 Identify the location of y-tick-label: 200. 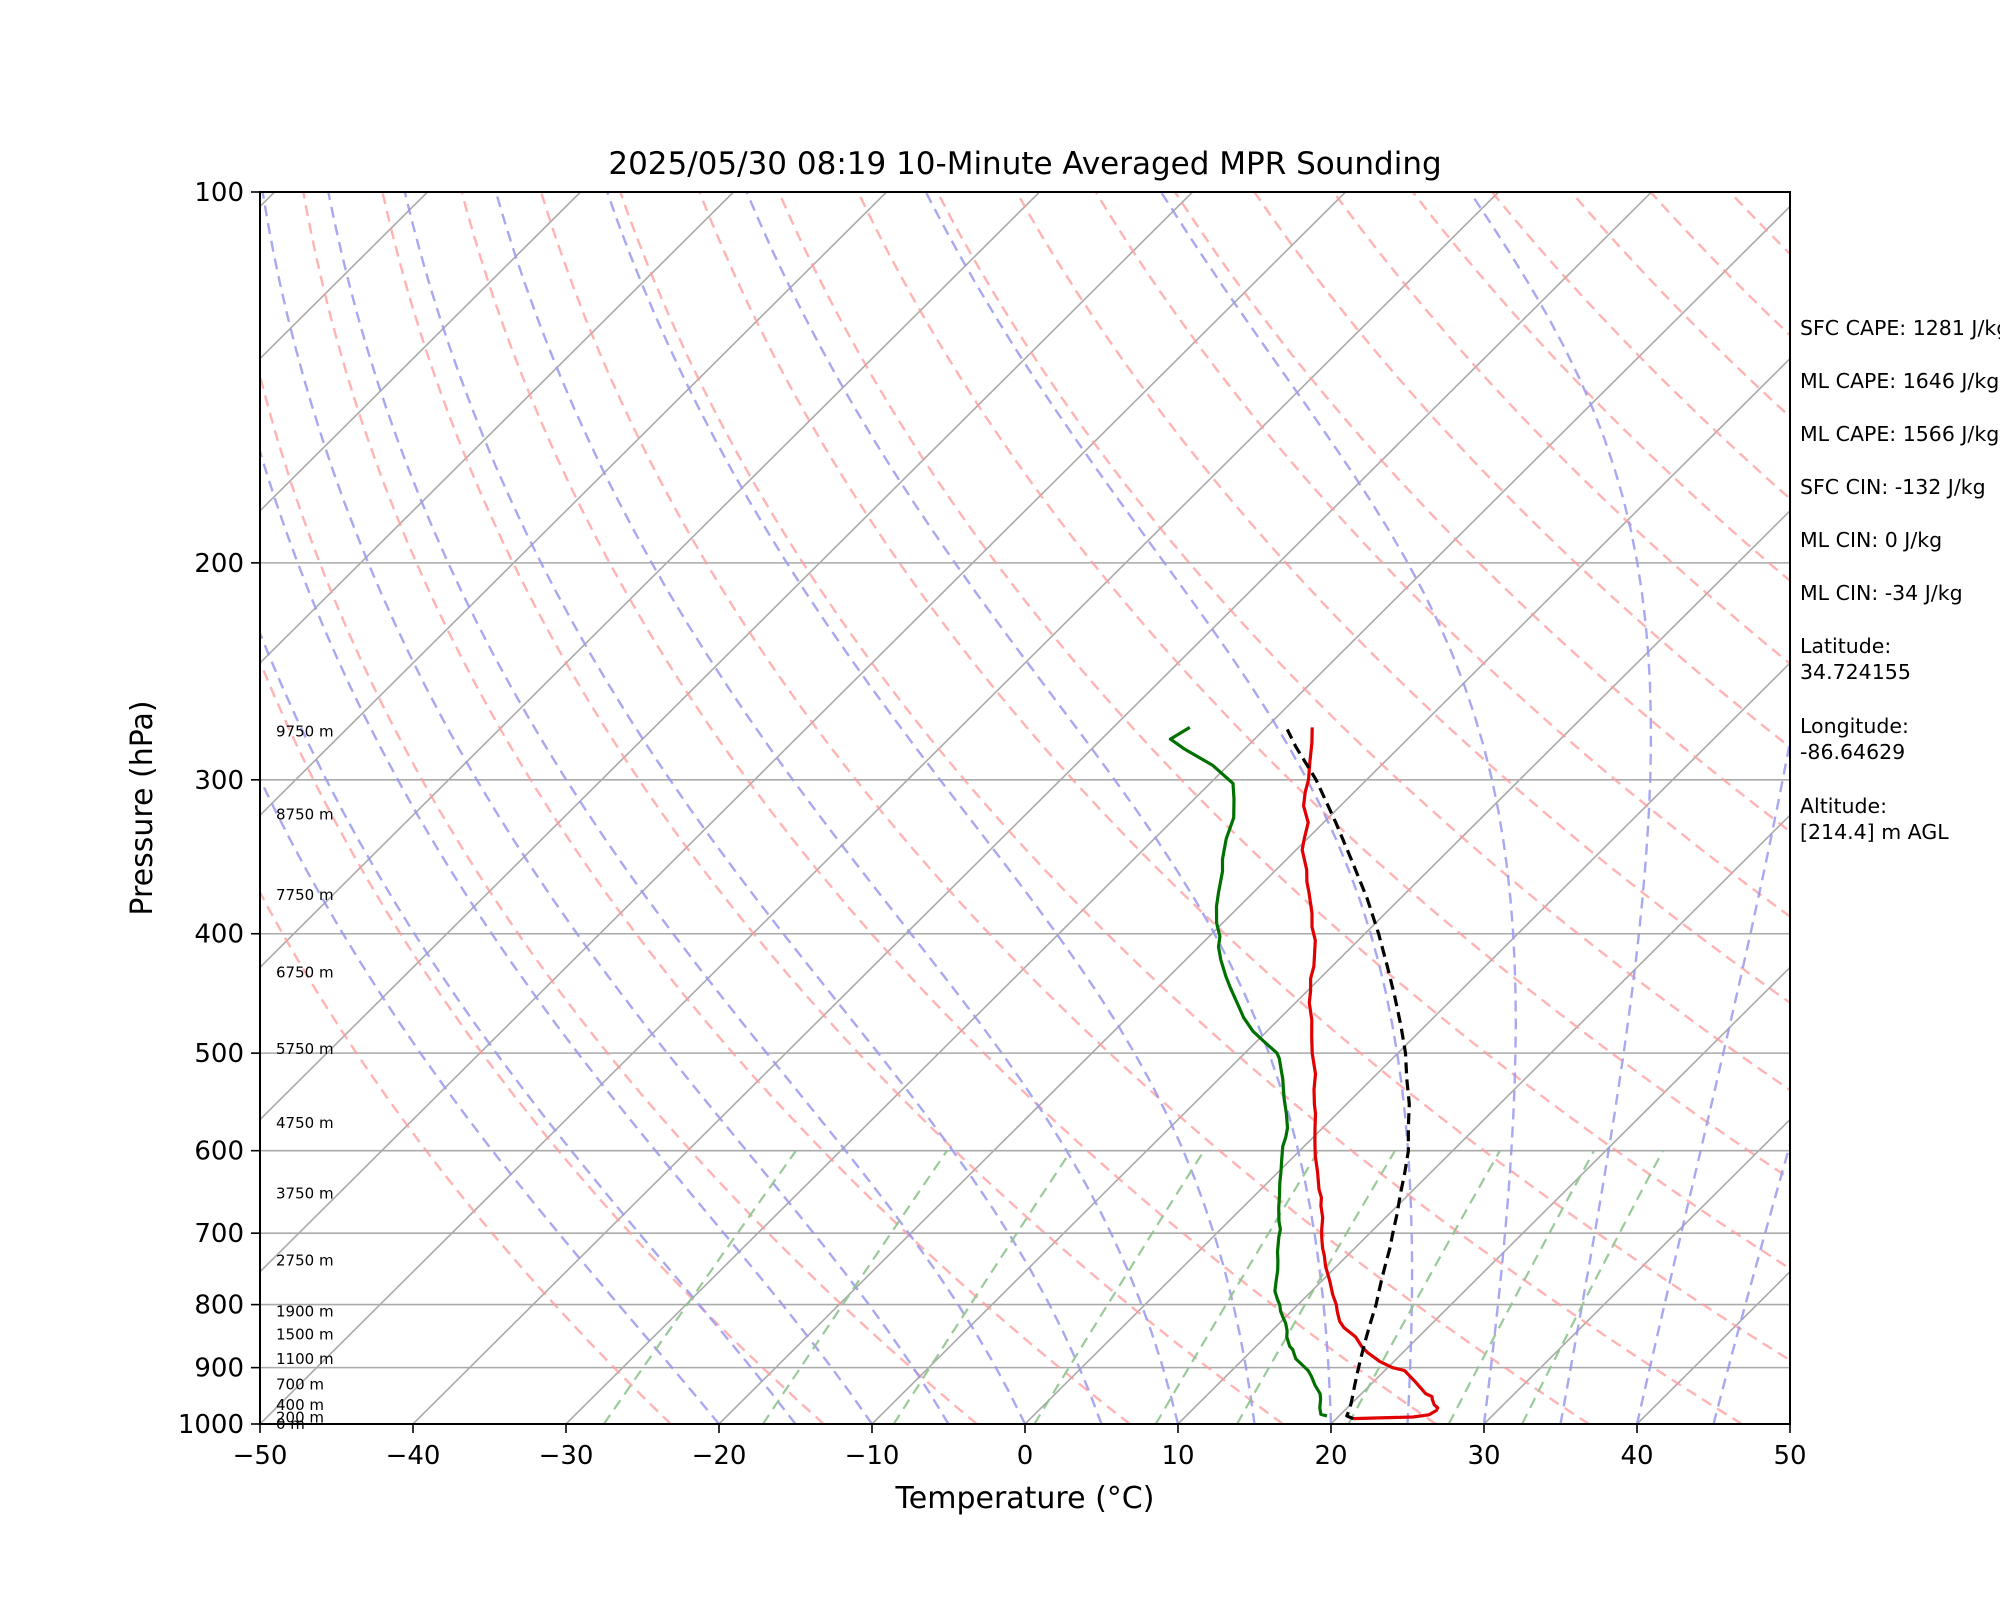
(219, 564).